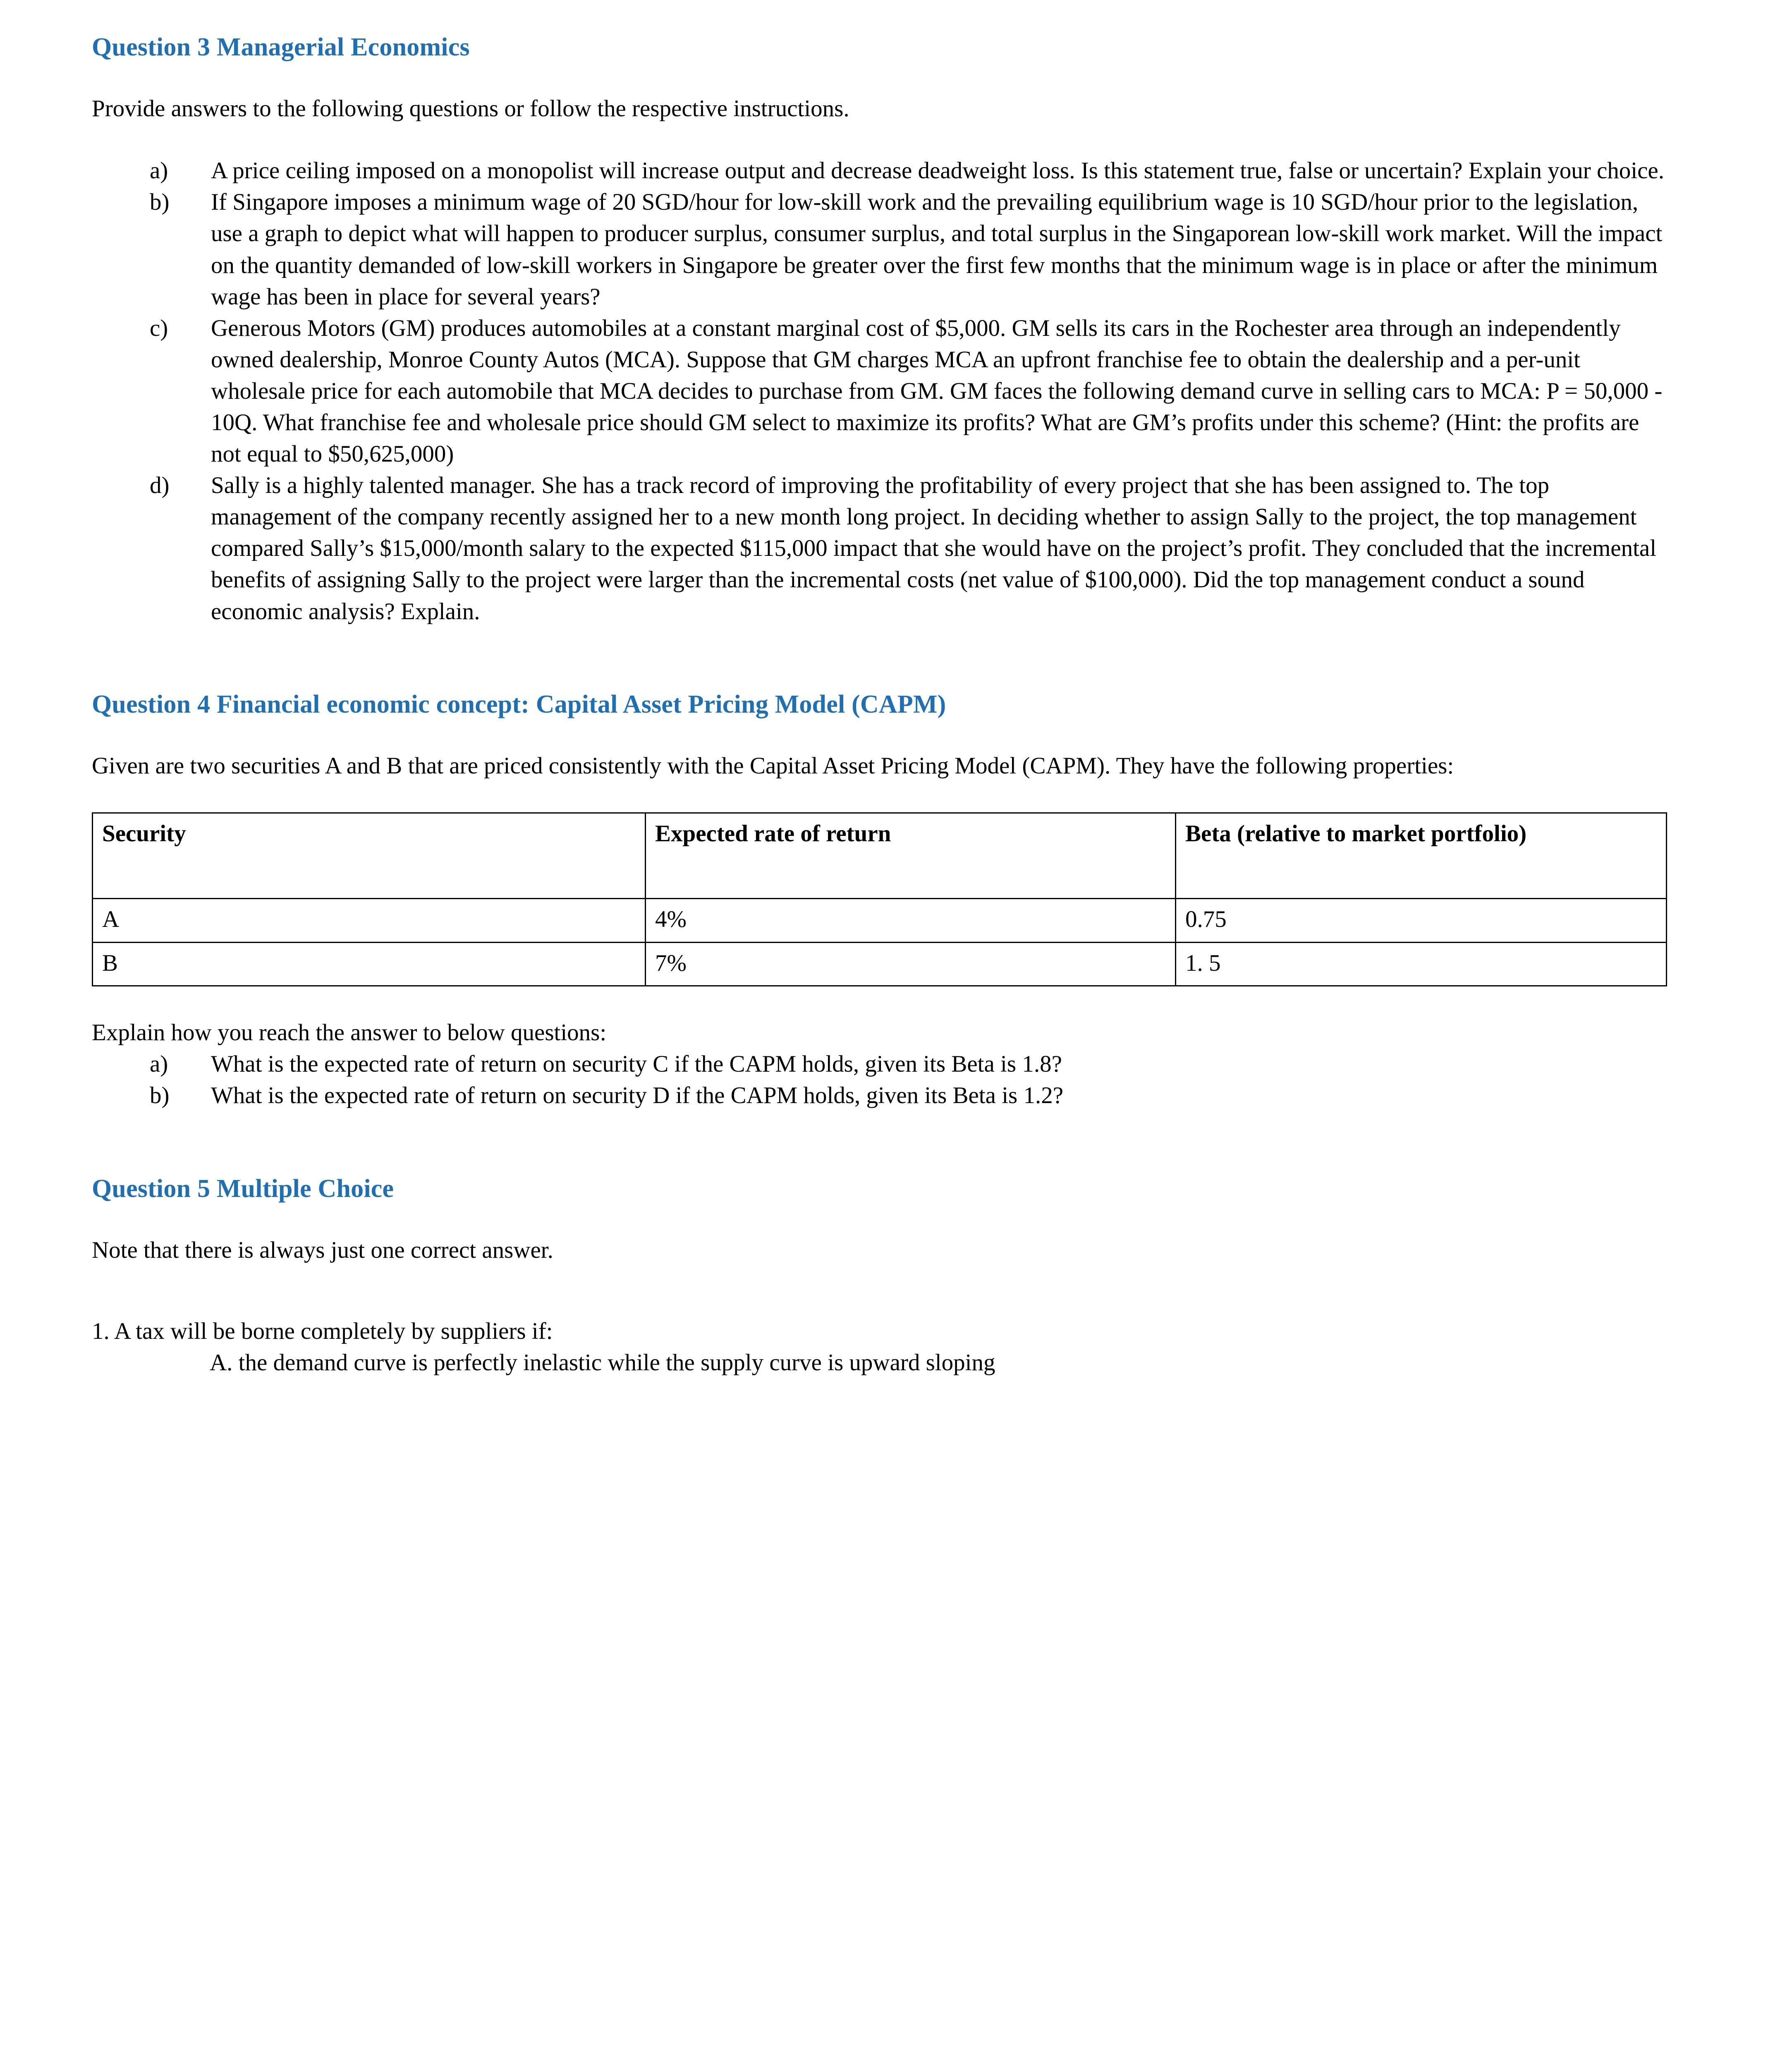  Describe the element at coordinates (1421, 964) in the screenshot. I see `cell-beta: 1. 5` at that location.